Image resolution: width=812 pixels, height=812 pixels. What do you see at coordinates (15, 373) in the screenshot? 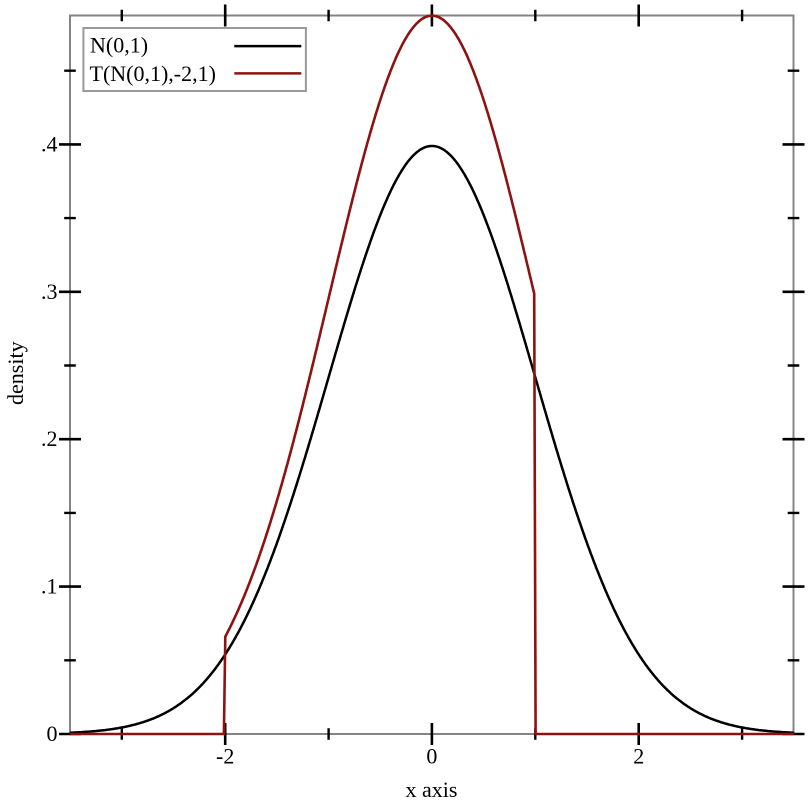
I see `svg-text: density` at bounding box center [15, 373].